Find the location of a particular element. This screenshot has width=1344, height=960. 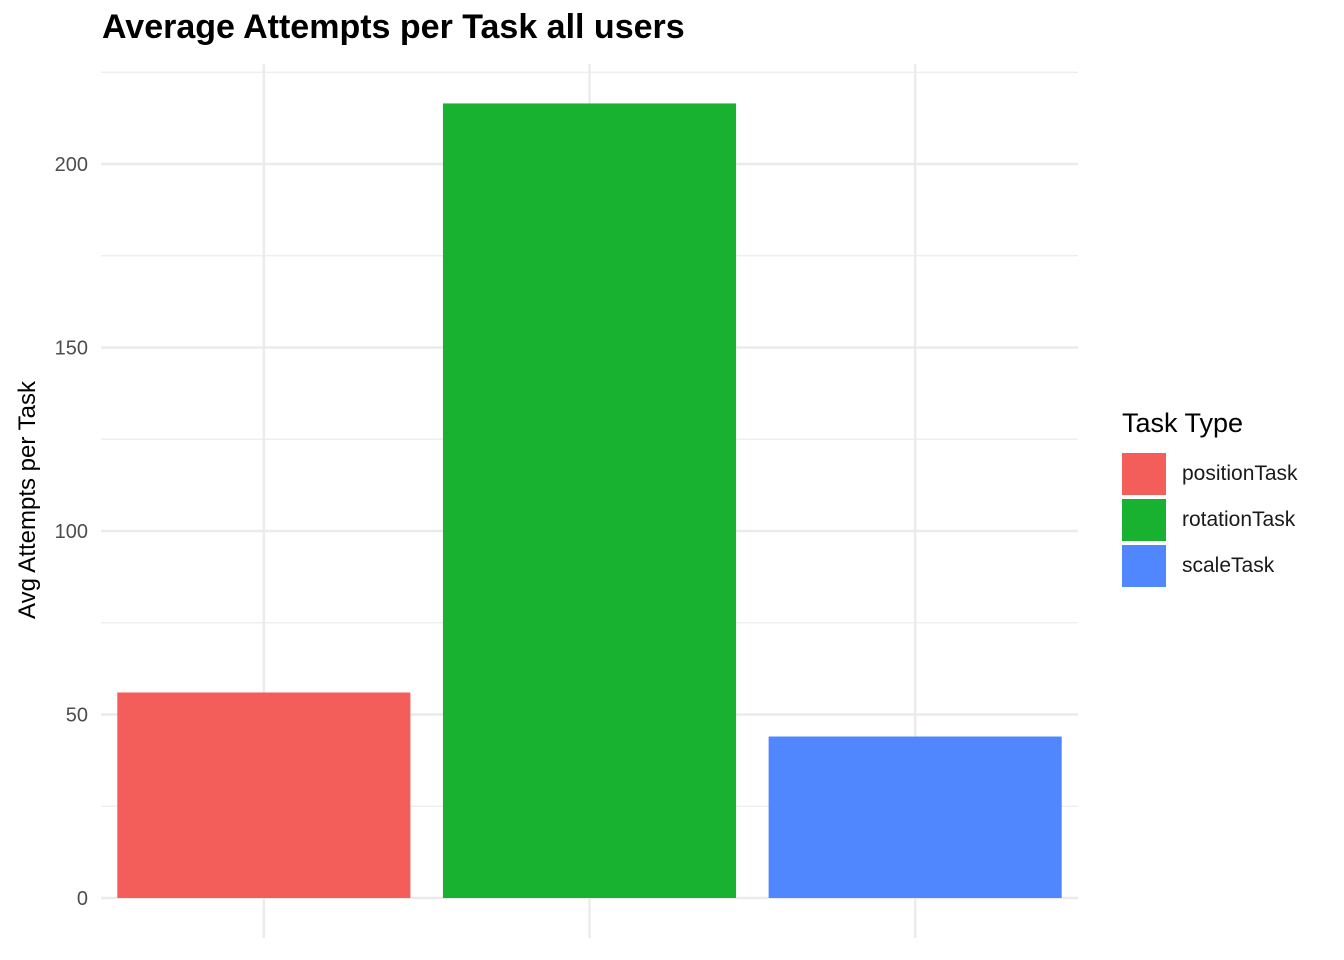

bar-scaleTask is located at coordinates (915, 817).